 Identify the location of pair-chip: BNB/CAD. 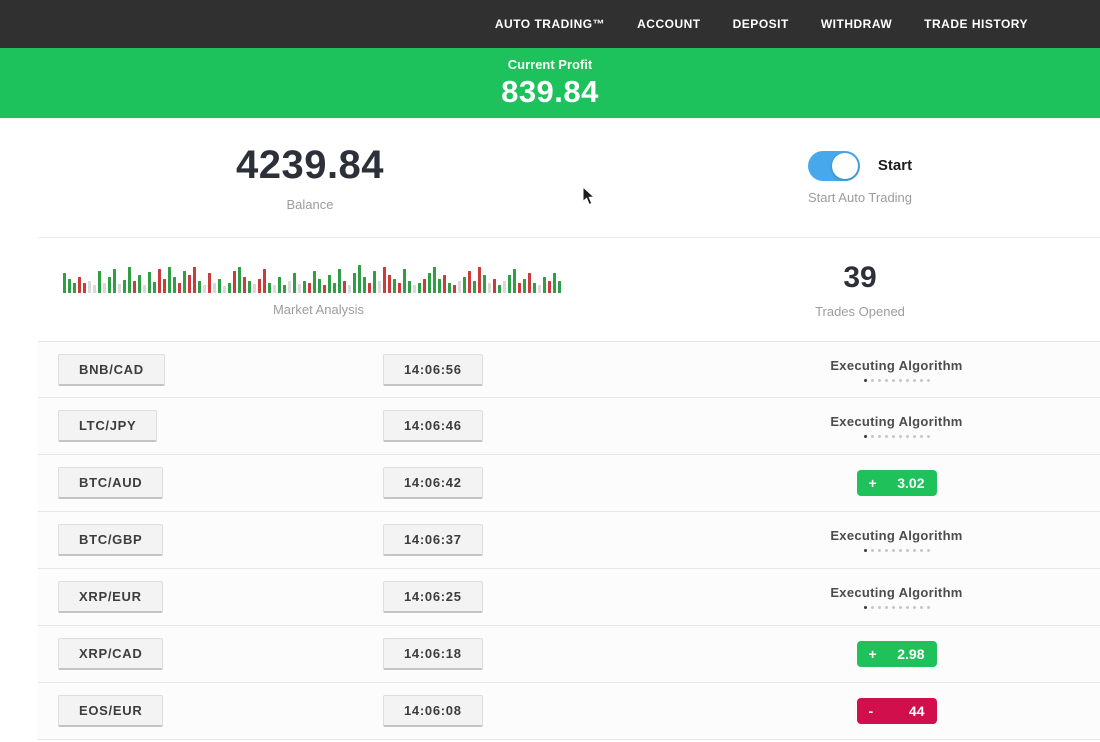
(111, 369).